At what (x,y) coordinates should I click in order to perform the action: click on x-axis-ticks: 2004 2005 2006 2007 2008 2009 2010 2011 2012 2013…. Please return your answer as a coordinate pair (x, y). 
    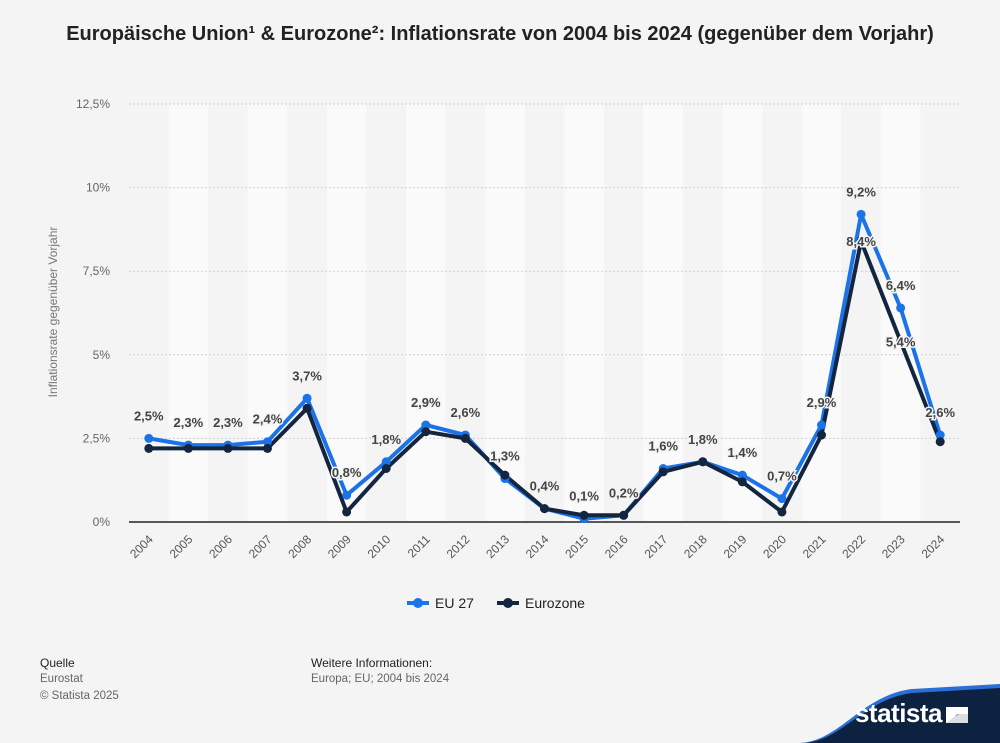
    Looking at the image, I should click on (537, 546).